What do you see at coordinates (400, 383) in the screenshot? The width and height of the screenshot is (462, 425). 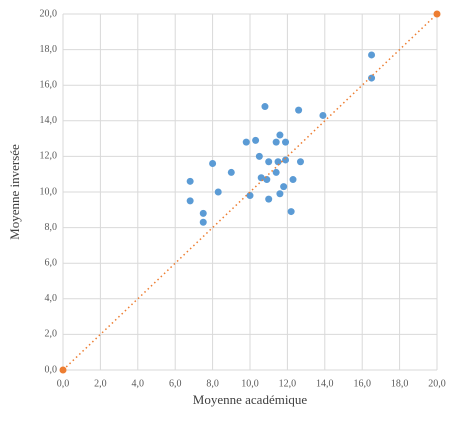 I see `x-tick-label: 18,0` at bounding box center [400, 383].